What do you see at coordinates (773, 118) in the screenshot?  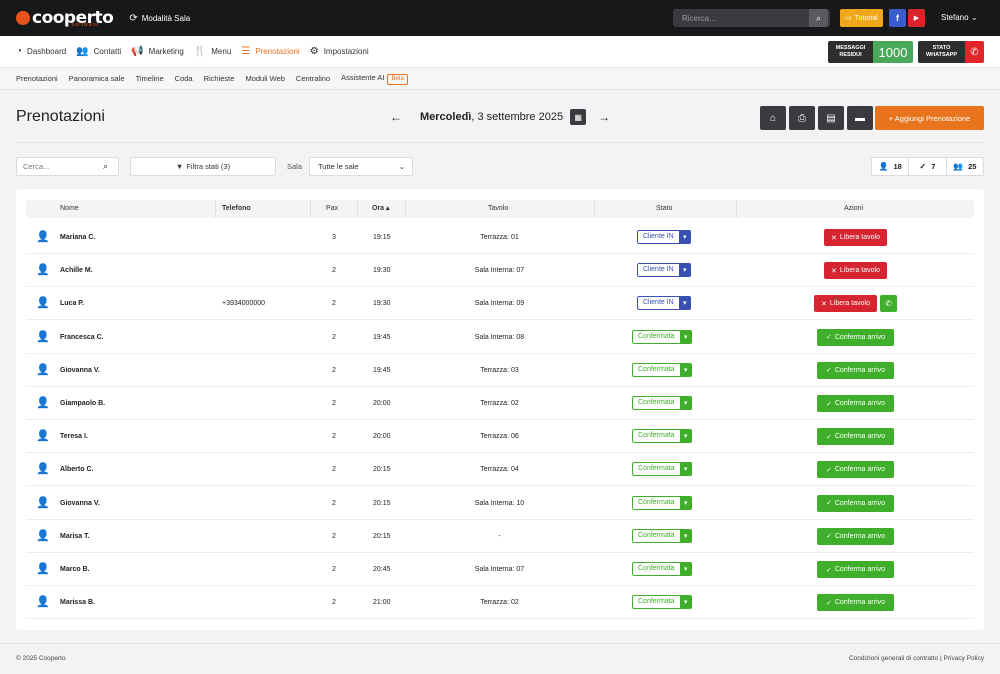 I see `door-icon: ⌂` at bounding box center [773, 118].